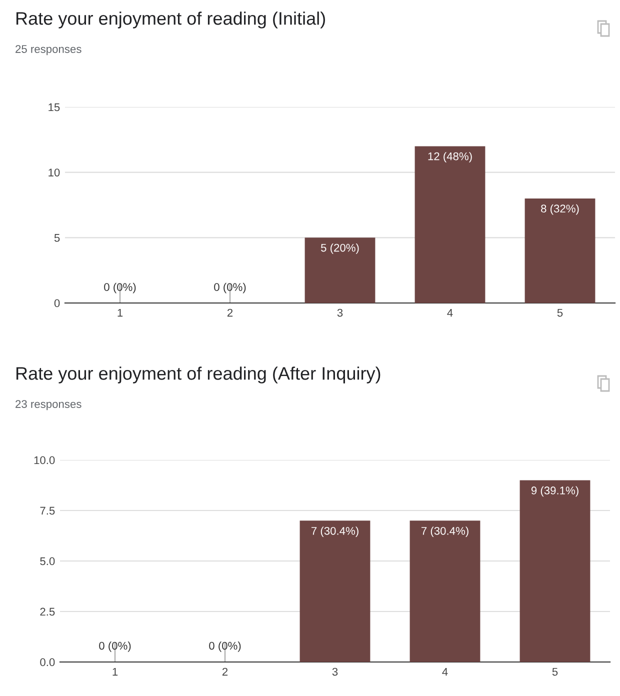 This screenshot has height=696, width=620. I want to click on data-label: 9 (39.1%), so click(554, 491).